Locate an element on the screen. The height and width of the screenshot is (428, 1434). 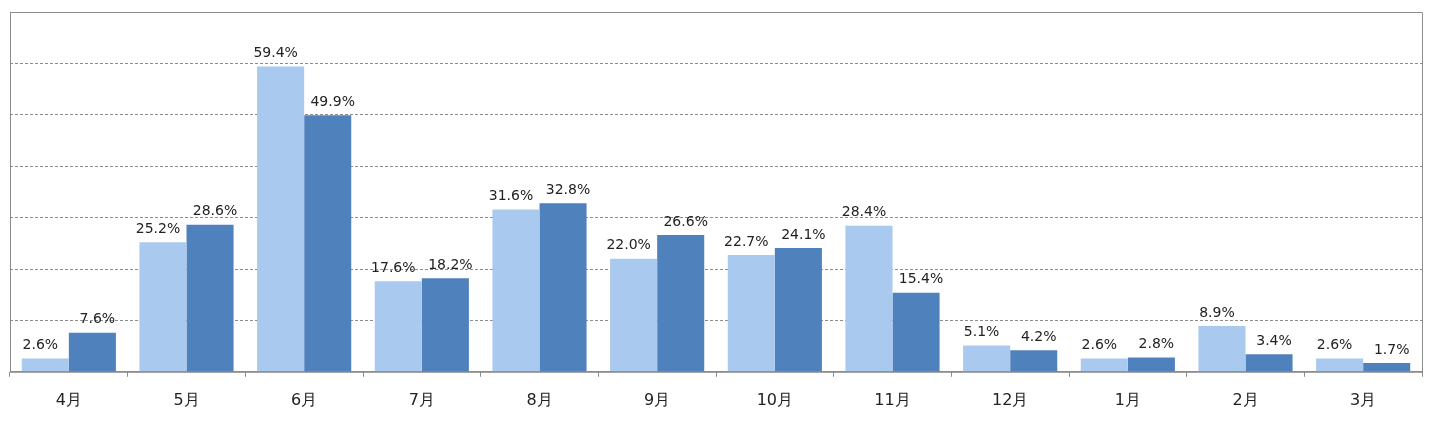
data-label: 18.2% is located at coordinates (450, 263).